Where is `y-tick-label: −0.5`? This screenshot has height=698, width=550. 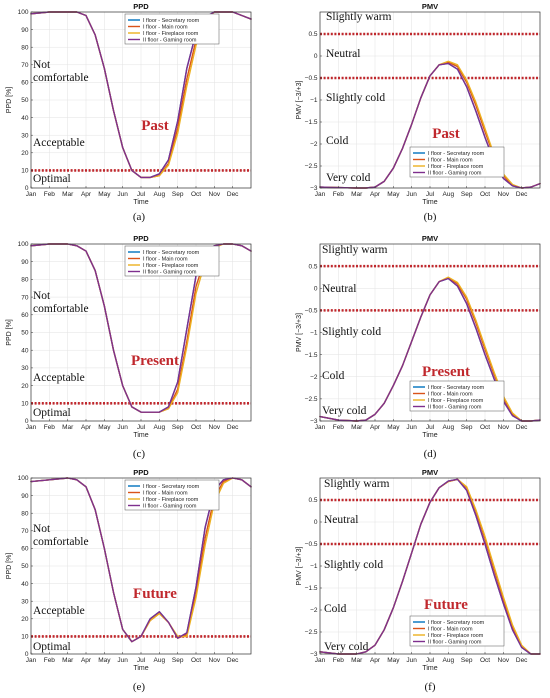
y-tick-label: −0.5 is located at coordinates (311, 78).